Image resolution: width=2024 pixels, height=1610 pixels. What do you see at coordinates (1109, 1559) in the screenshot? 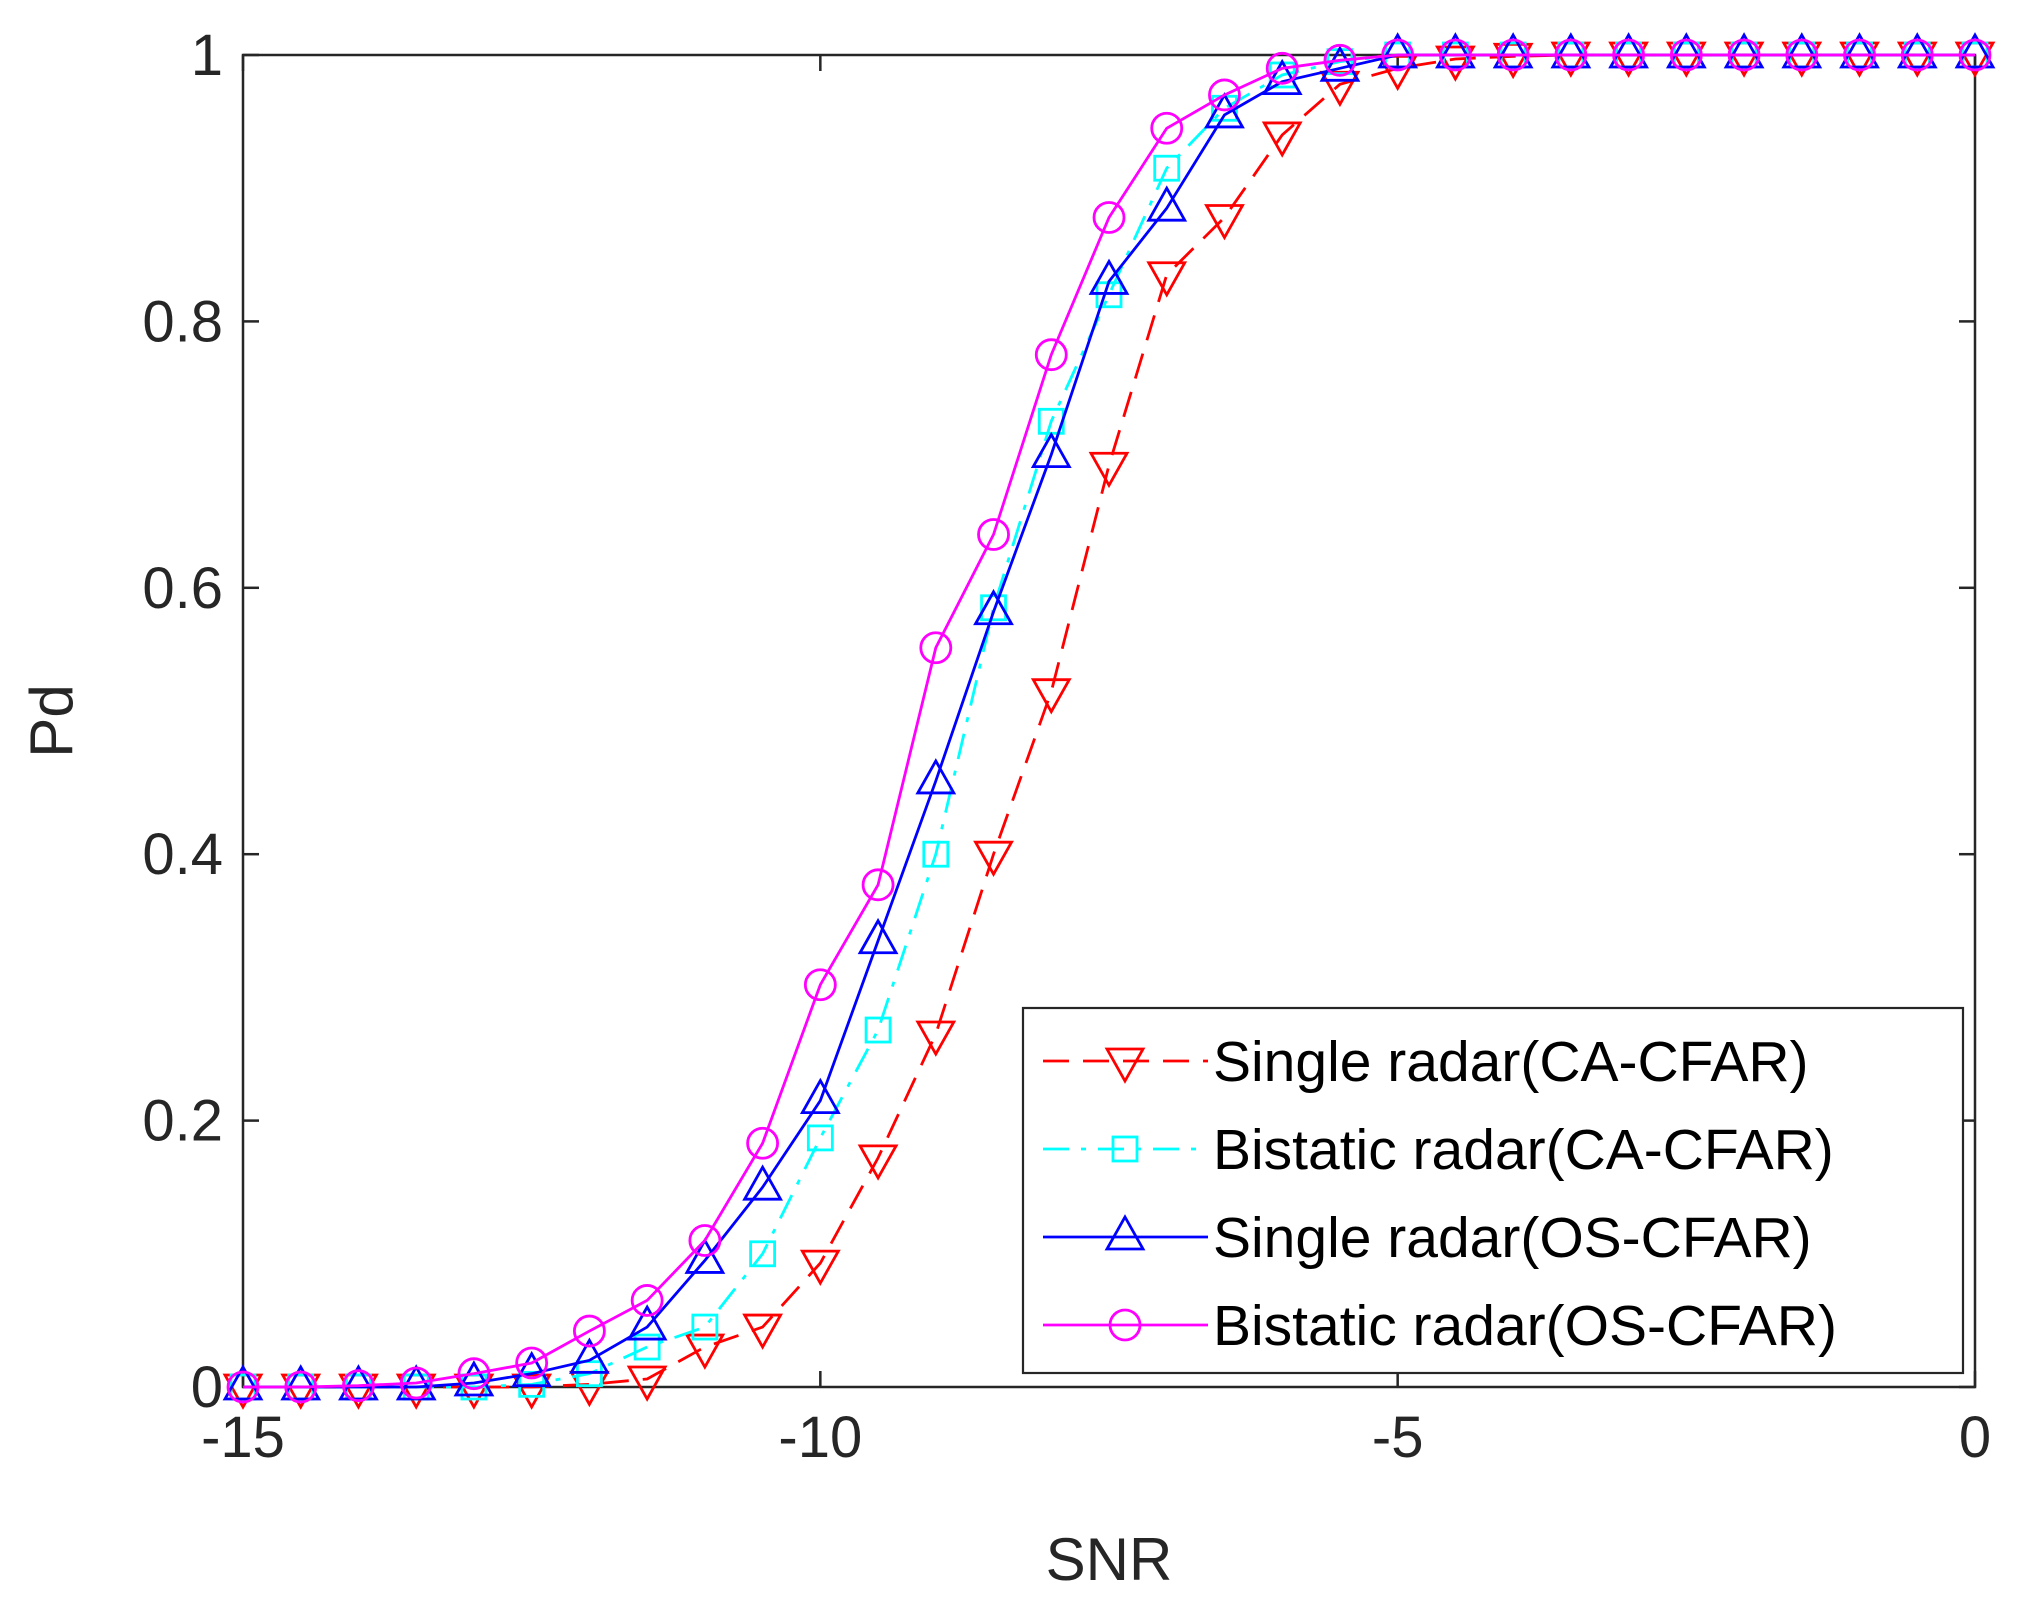
I see `x-axis-label: SNR` at bounding box center [1109, 1559].